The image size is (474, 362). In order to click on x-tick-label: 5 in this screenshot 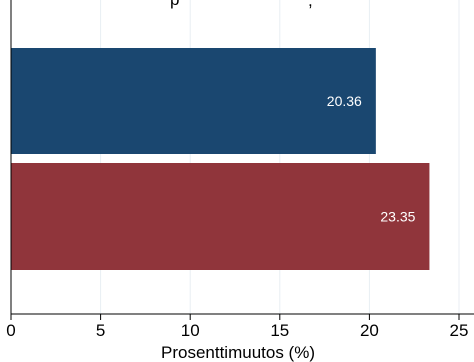, I will do `click(100, 330)`.